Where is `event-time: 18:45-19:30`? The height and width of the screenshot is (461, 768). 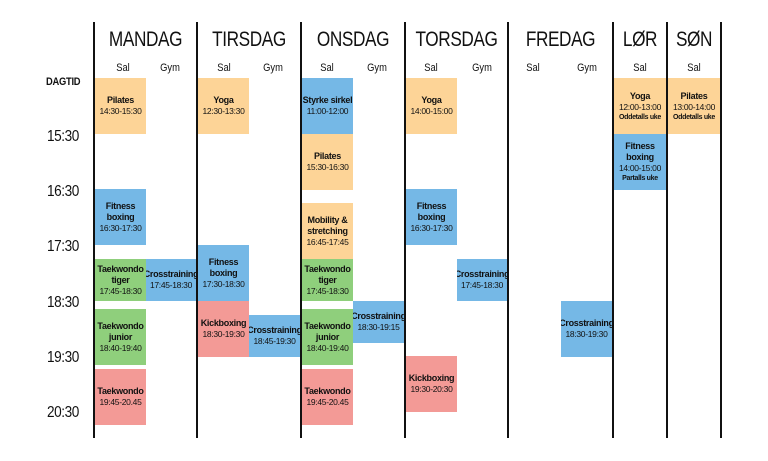 event-time: 18:45-19:30 is located at coordinates (274, 341).